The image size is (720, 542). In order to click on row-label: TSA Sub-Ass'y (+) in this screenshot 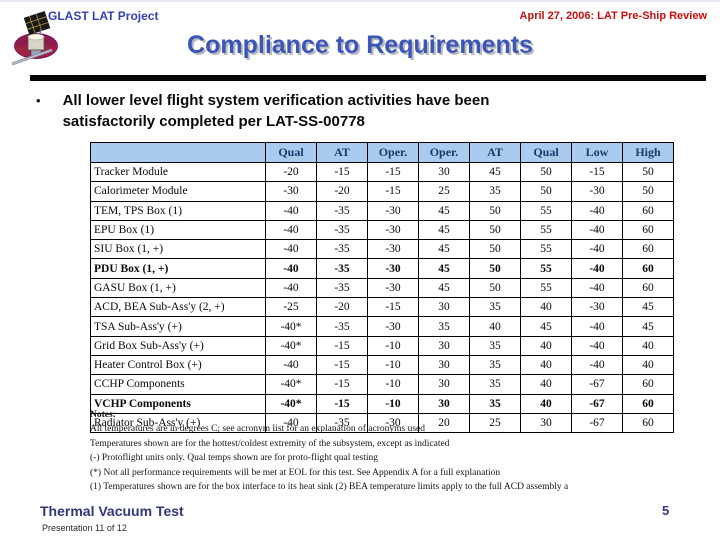, I will do `click(178, 326)`.